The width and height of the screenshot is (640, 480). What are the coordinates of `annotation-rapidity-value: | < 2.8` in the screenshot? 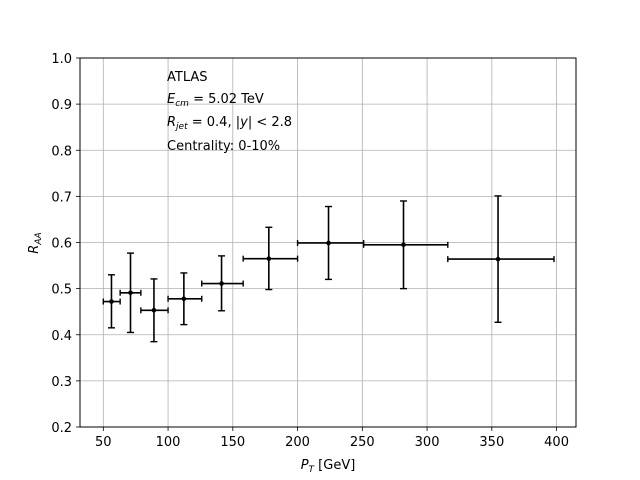 It's located at (270, 122).